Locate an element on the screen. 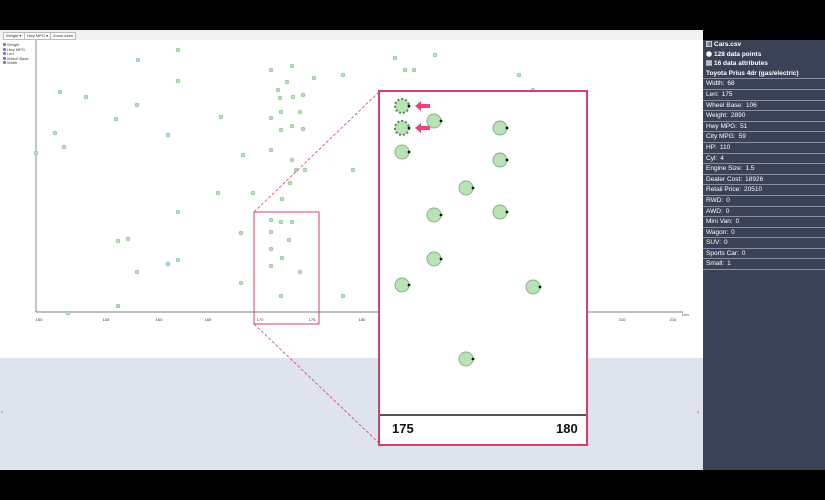 The height and width of the screenshot is (500, 825). legend-item: Width is located at coordinates (16, 63).